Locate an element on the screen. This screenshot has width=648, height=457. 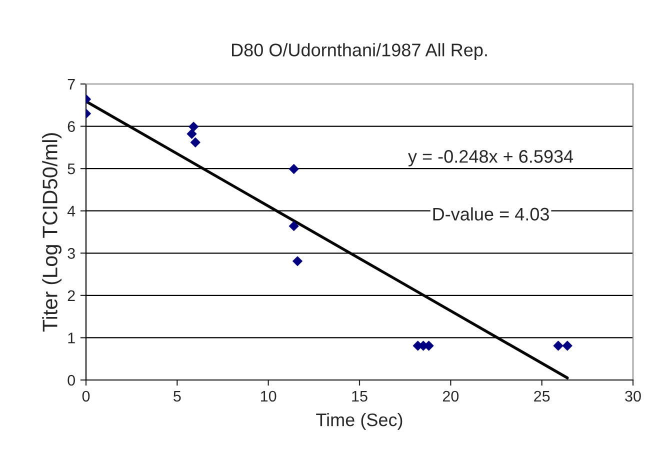
y-tick-label: 7 is located at coordinates (71, 84).